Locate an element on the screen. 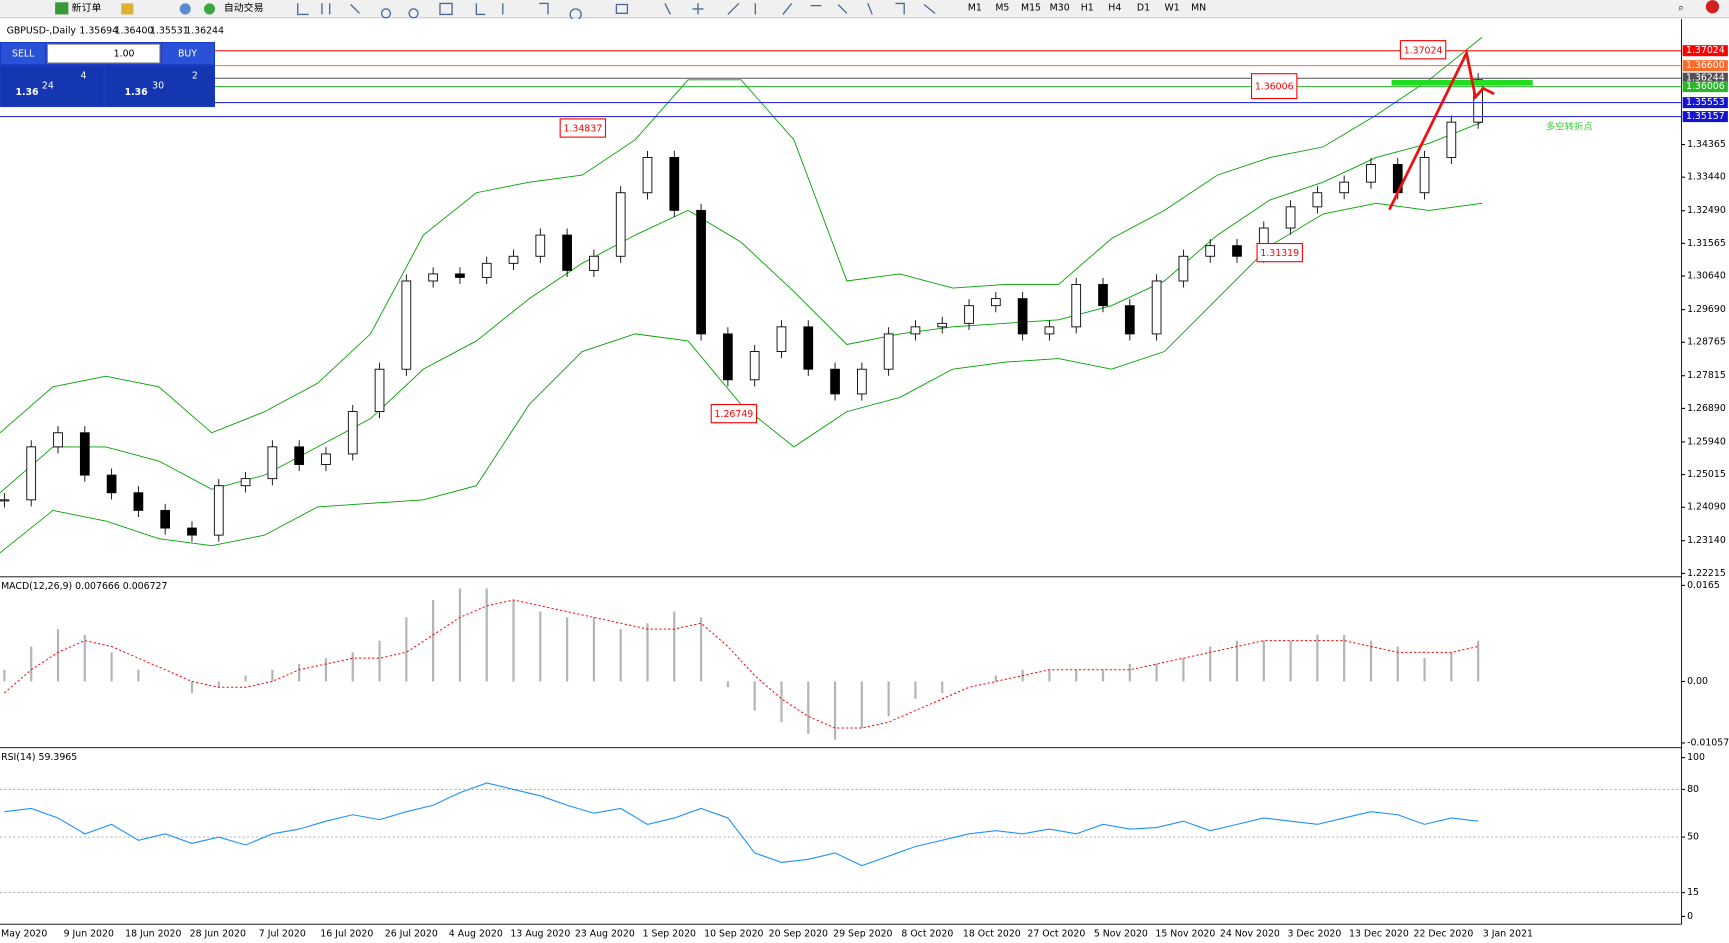  new-order-button: 新订单 is located at coordinates (87, 7).